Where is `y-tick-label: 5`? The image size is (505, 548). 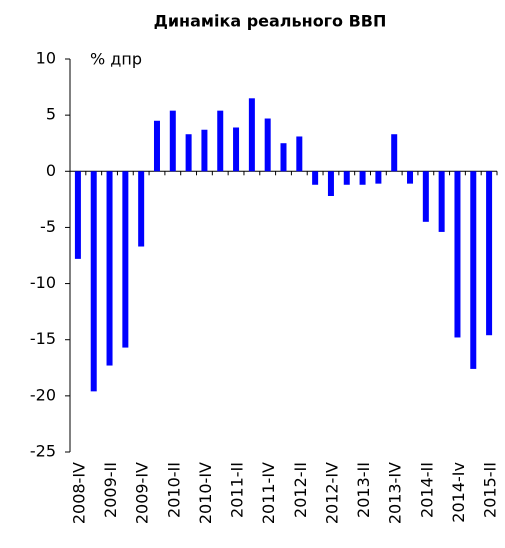 y-tick-label: 5 is located at coordinates (51, 114).